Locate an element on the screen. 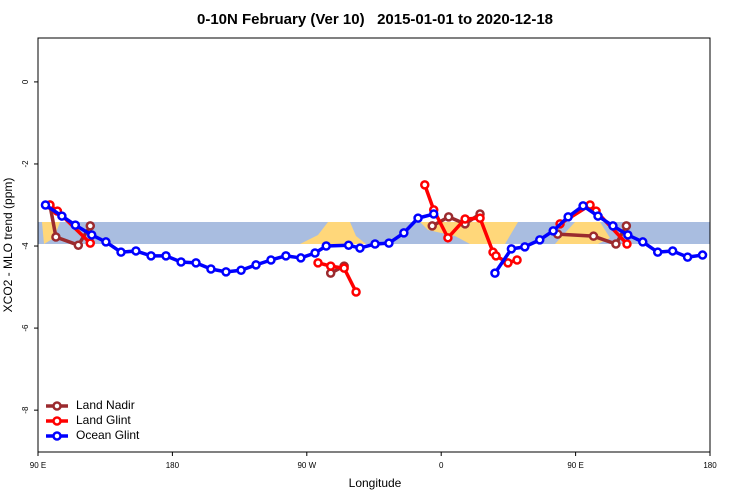 This screenshot has width=750, height=500. land-shape is located at coordinates (333, 233).